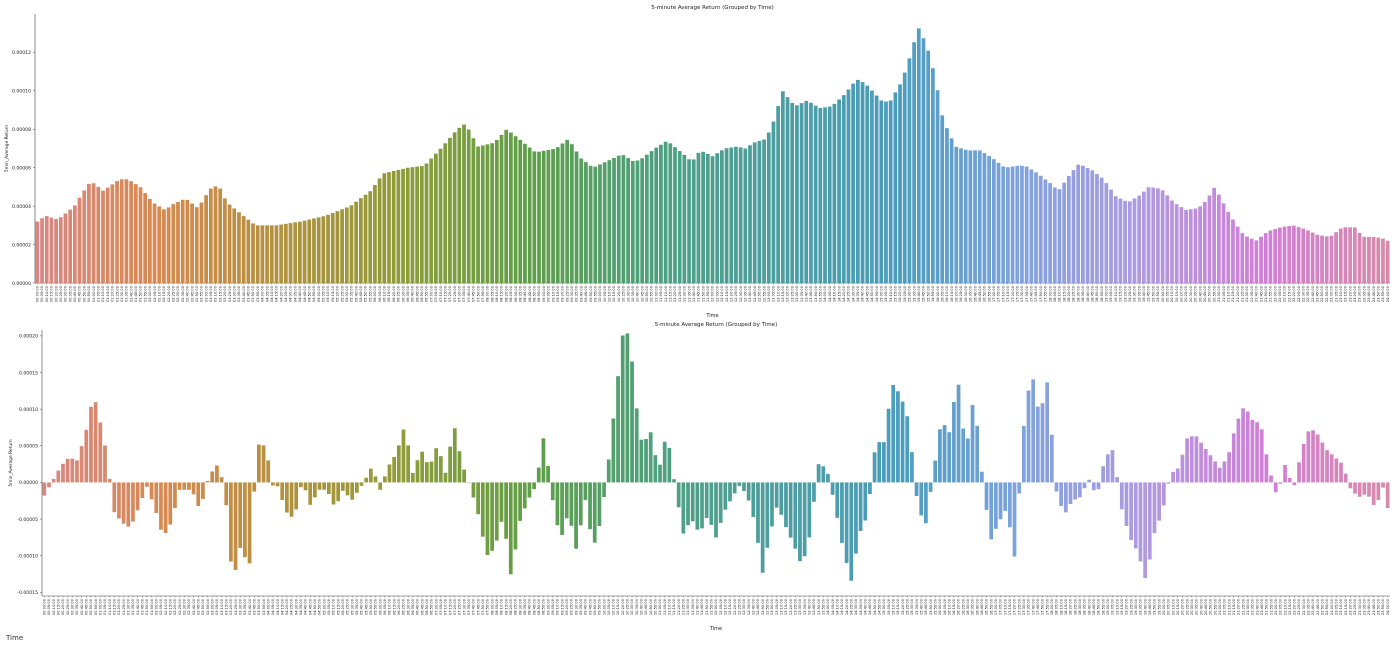 This screenshot has height=646, width=1400. Describe the element at coordinates (141, 293) in the screenshot. I see `x-tick-label: 01:50:00` at that location.